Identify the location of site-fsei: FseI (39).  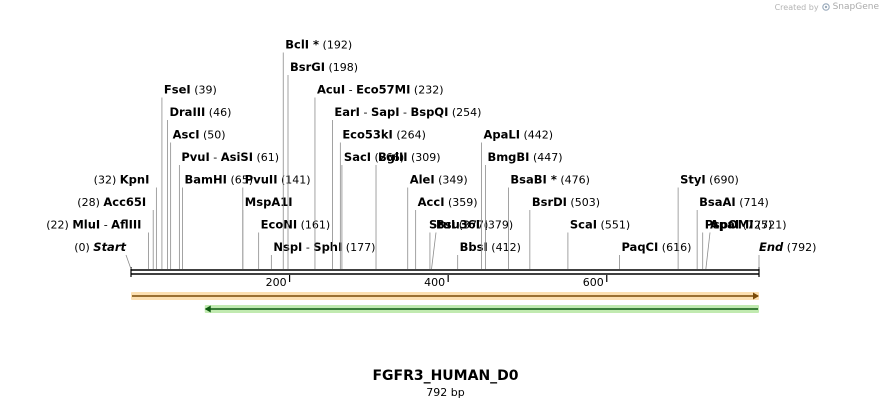
(189, 176).